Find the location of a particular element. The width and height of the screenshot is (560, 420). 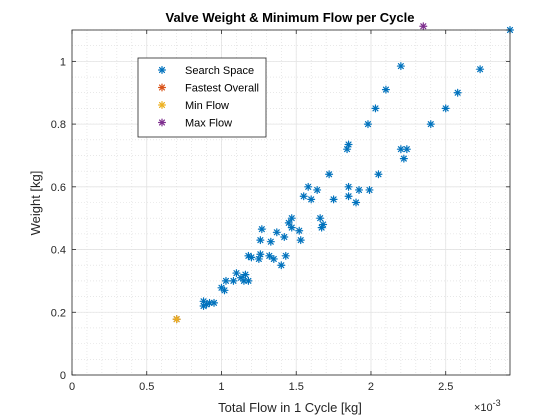

x-exponent-power: -3 is located at coordinates (497, 403).